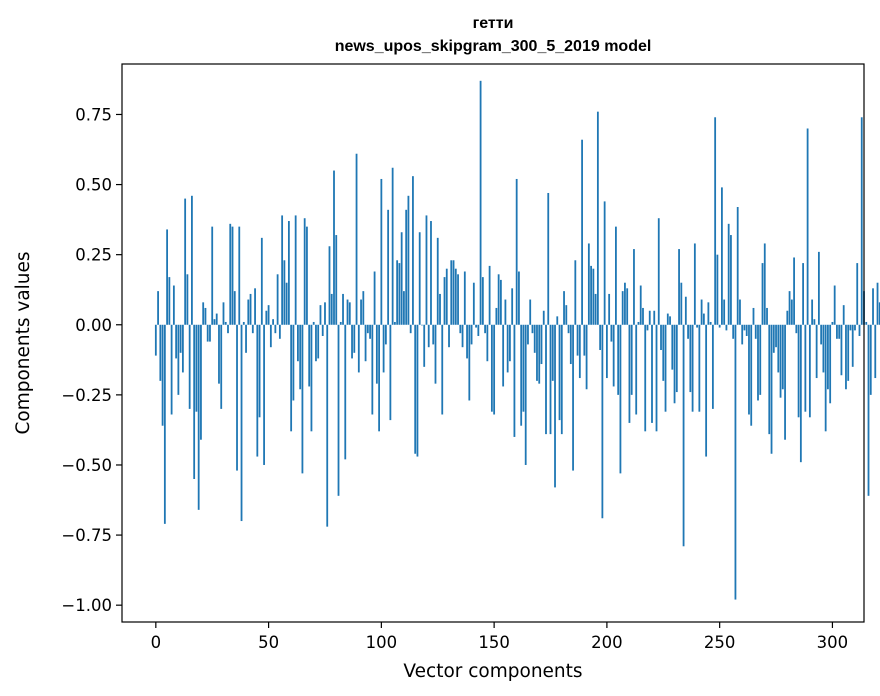 The height and width of the screenshot is (696, 880). What do you see at coordinates (833, 642) in the screenshot?
I see `x-tick-label: 300` at bounding box center [833, 642].